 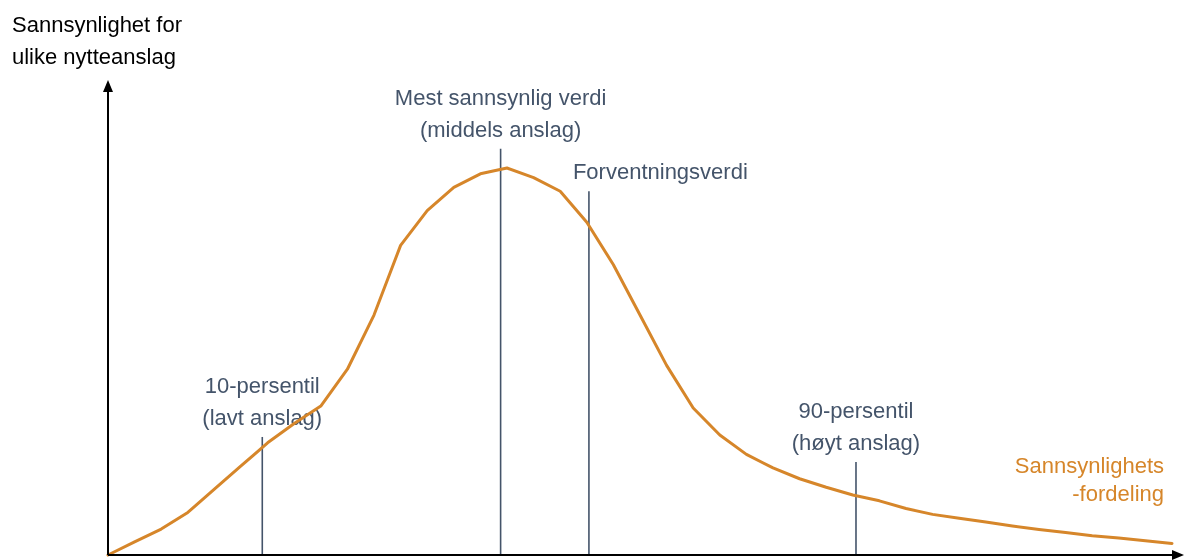 I want to click on series-label: Sannsynlighets -fordeling, so click(x=1089, y=480).